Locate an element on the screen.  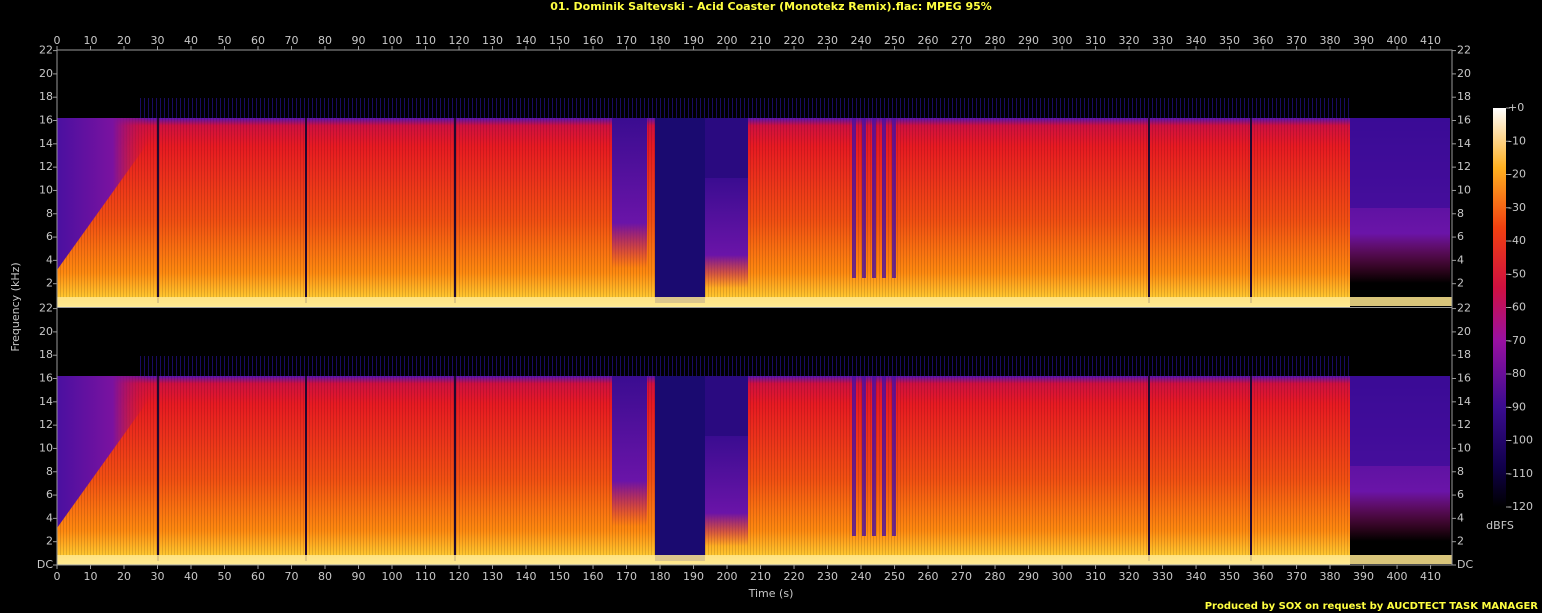
x-axis-label: Time (s) is located at coordinates (771, 593).